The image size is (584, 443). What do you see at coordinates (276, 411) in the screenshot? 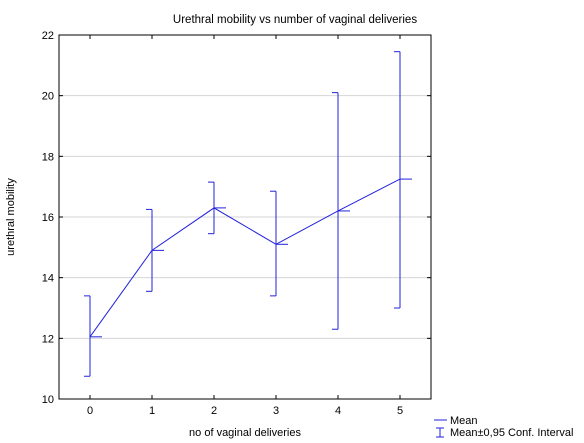
I see `x-tick-label: 3` at bounding box center [276, 411].